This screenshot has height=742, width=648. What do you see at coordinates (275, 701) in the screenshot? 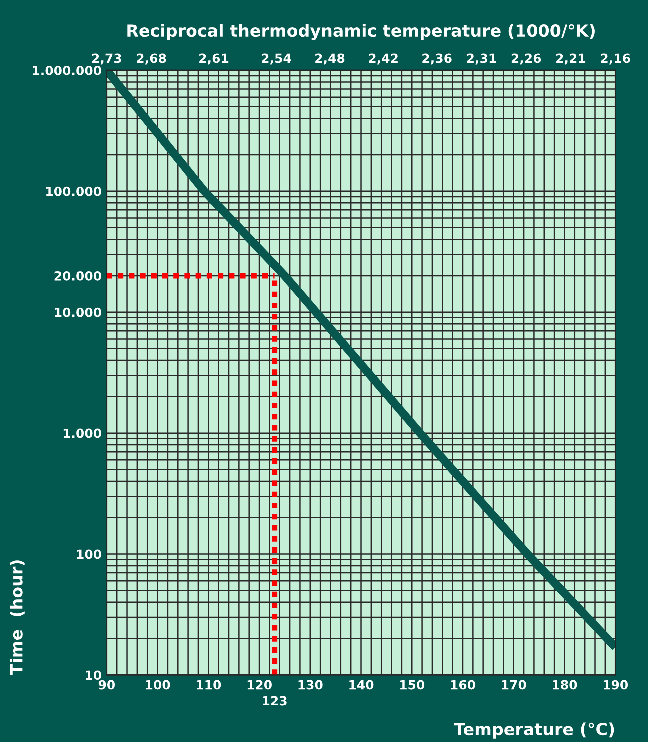
I see `ref-line-label: 123` at bounding box center [275, 701].